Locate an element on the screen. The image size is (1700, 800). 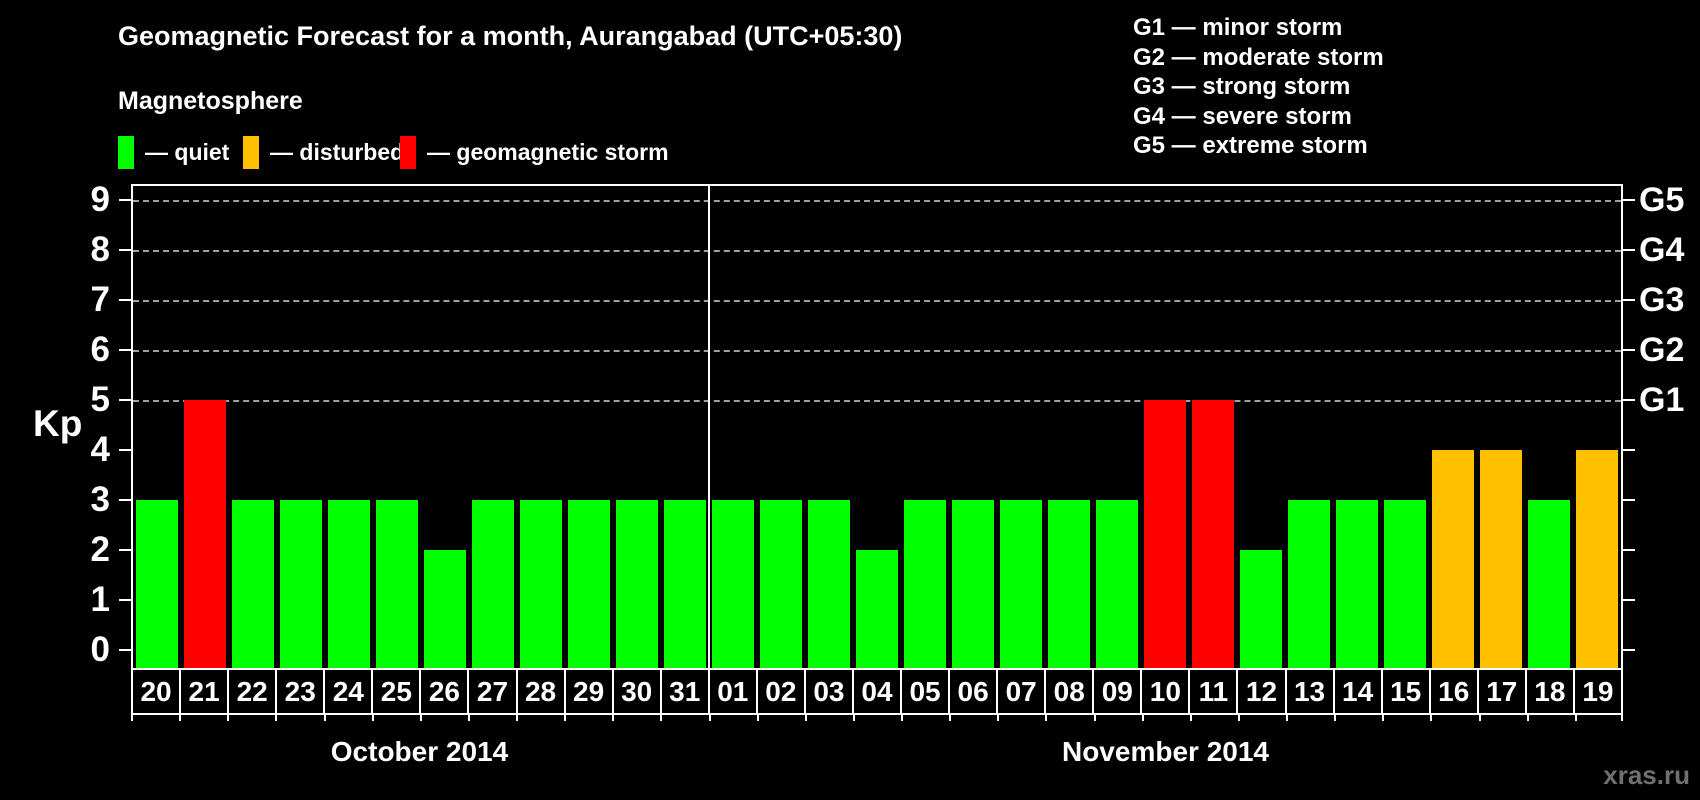
day-label-12: 12 is located at coordinates (1261, 691).